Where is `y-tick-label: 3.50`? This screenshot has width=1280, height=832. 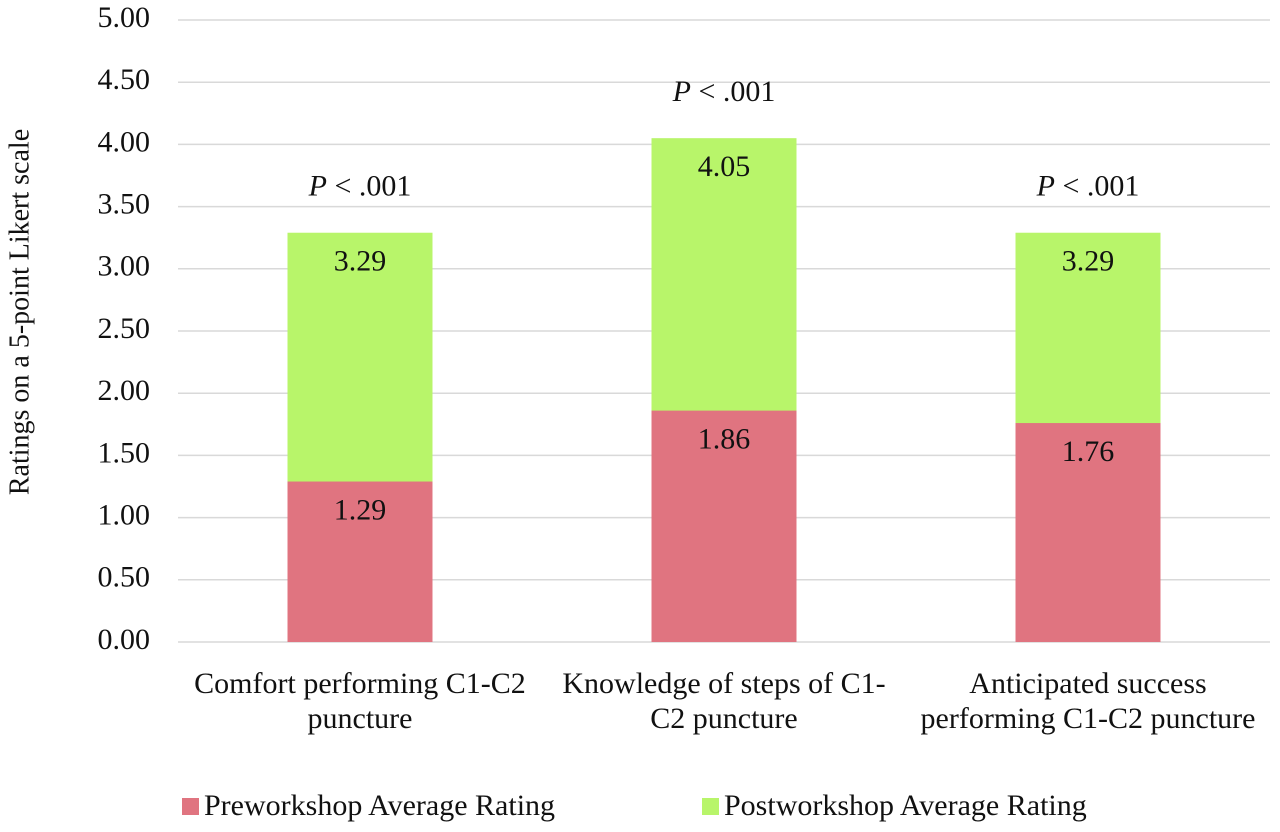
y-tick-label: 3.50 is located at coordinates (124, 203).